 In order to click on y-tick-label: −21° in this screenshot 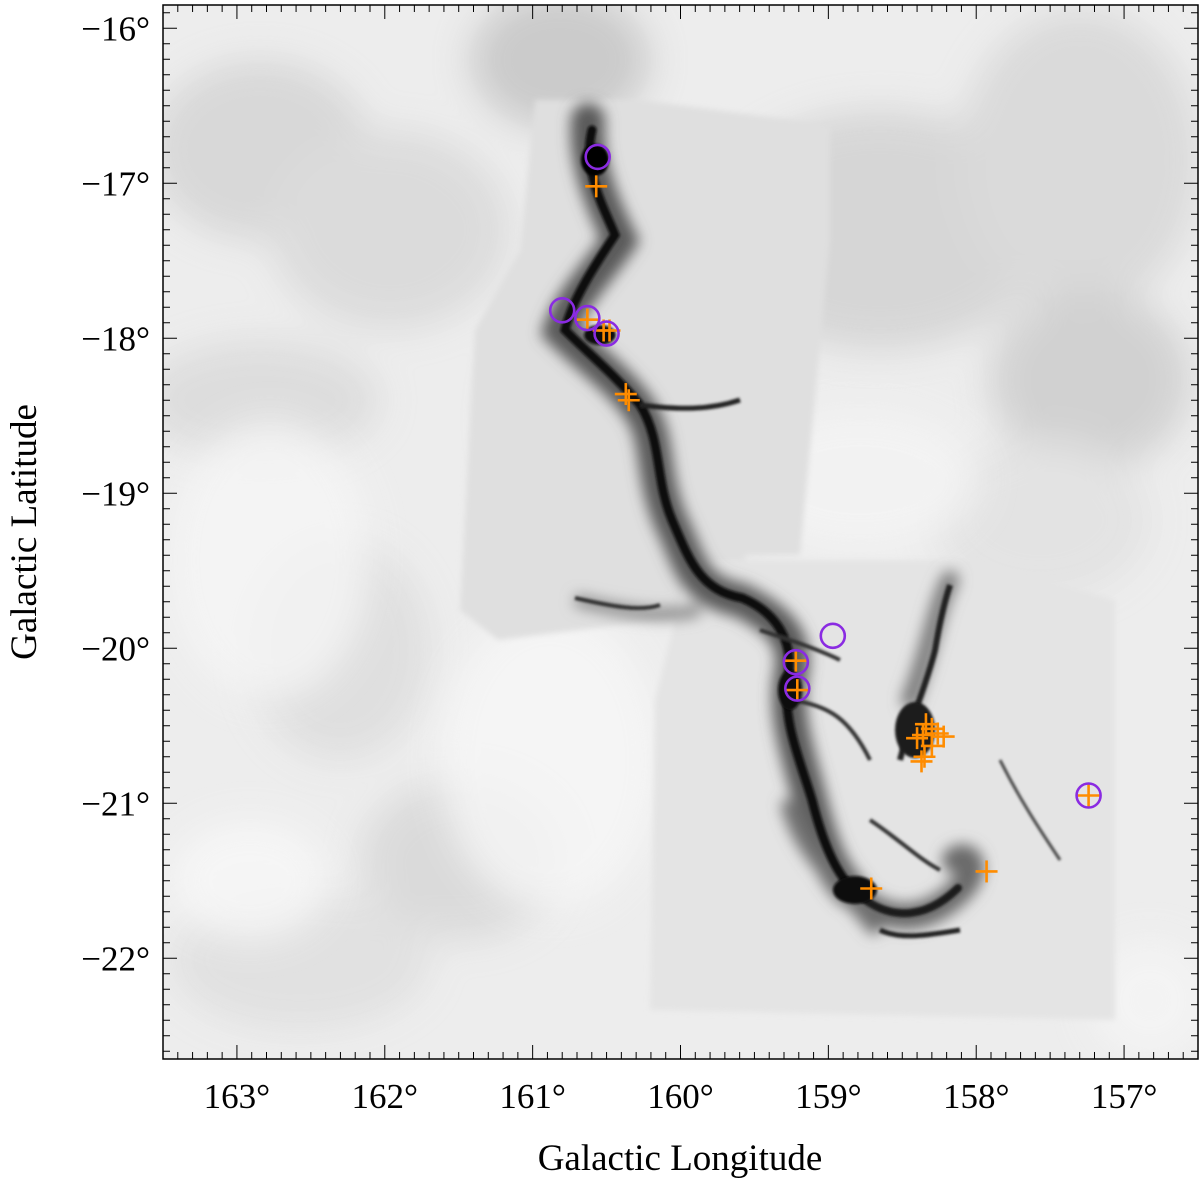, I will do `click(115, 803)`.